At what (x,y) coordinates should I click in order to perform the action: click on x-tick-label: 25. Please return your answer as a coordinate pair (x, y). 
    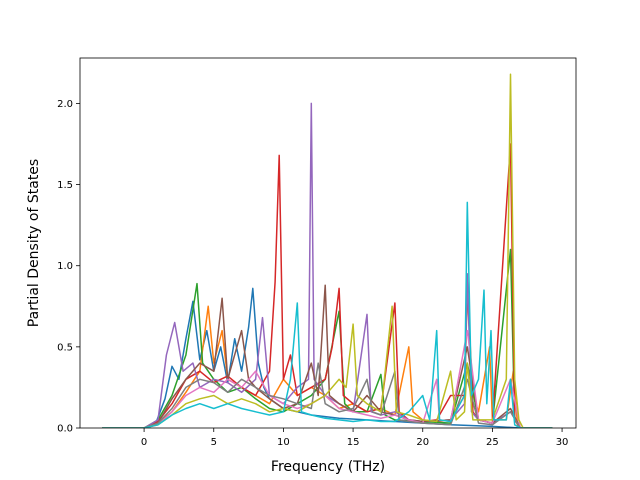
    Looking at the image, I should click on (492, 442).